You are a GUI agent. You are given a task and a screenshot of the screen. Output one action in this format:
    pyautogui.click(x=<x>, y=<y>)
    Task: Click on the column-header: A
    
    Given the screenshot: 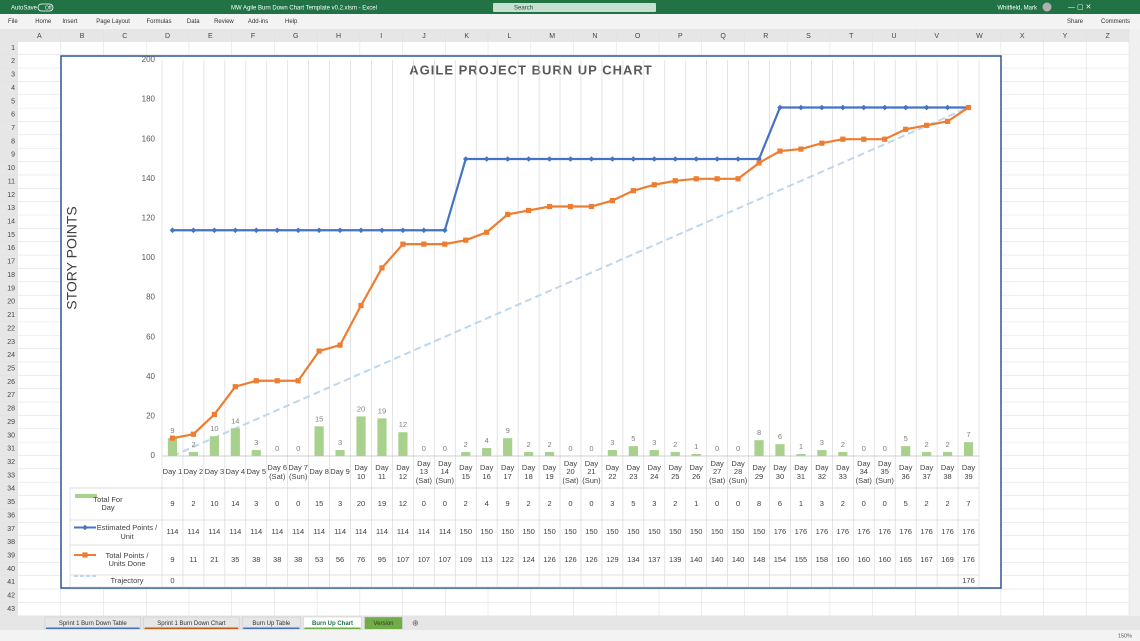 What is the action you would take?
    pyautogui.click(x=39, y=36)
    